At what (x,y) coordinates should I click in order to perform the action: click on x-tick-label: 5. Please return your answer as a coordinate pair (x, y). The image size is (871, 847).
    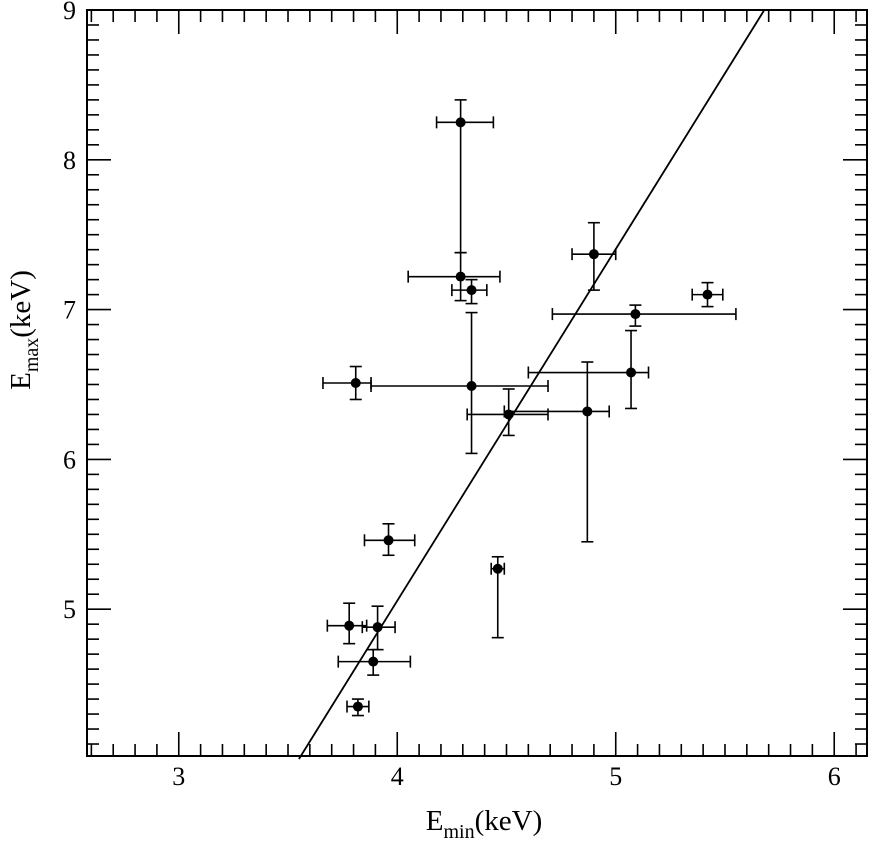
    Looking at the image, I should click on (615, 776).